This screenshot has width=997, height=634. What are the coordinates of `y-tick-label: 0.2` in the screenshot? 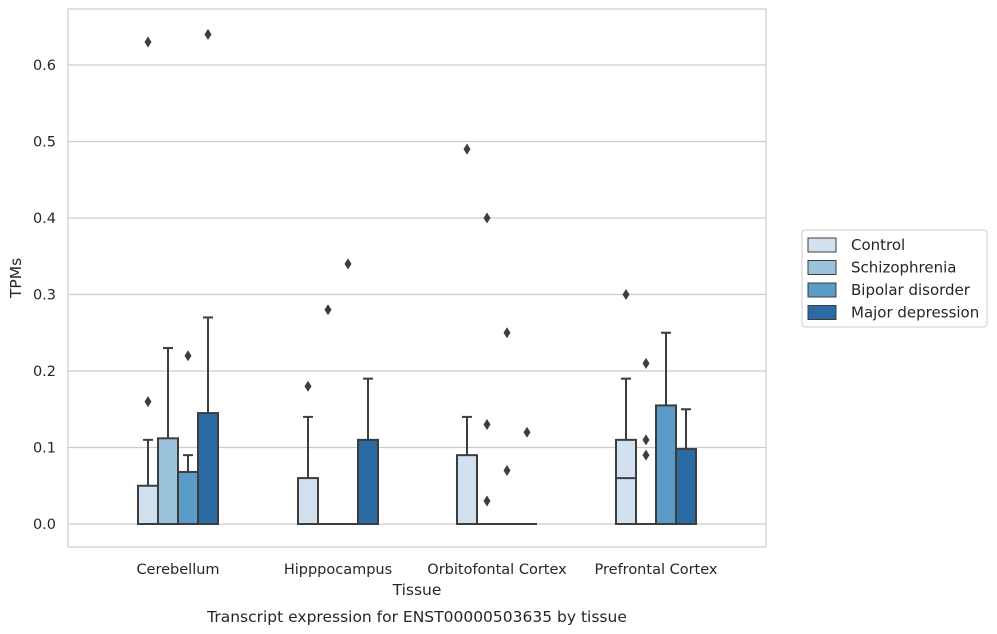 It's located at (44, 372).